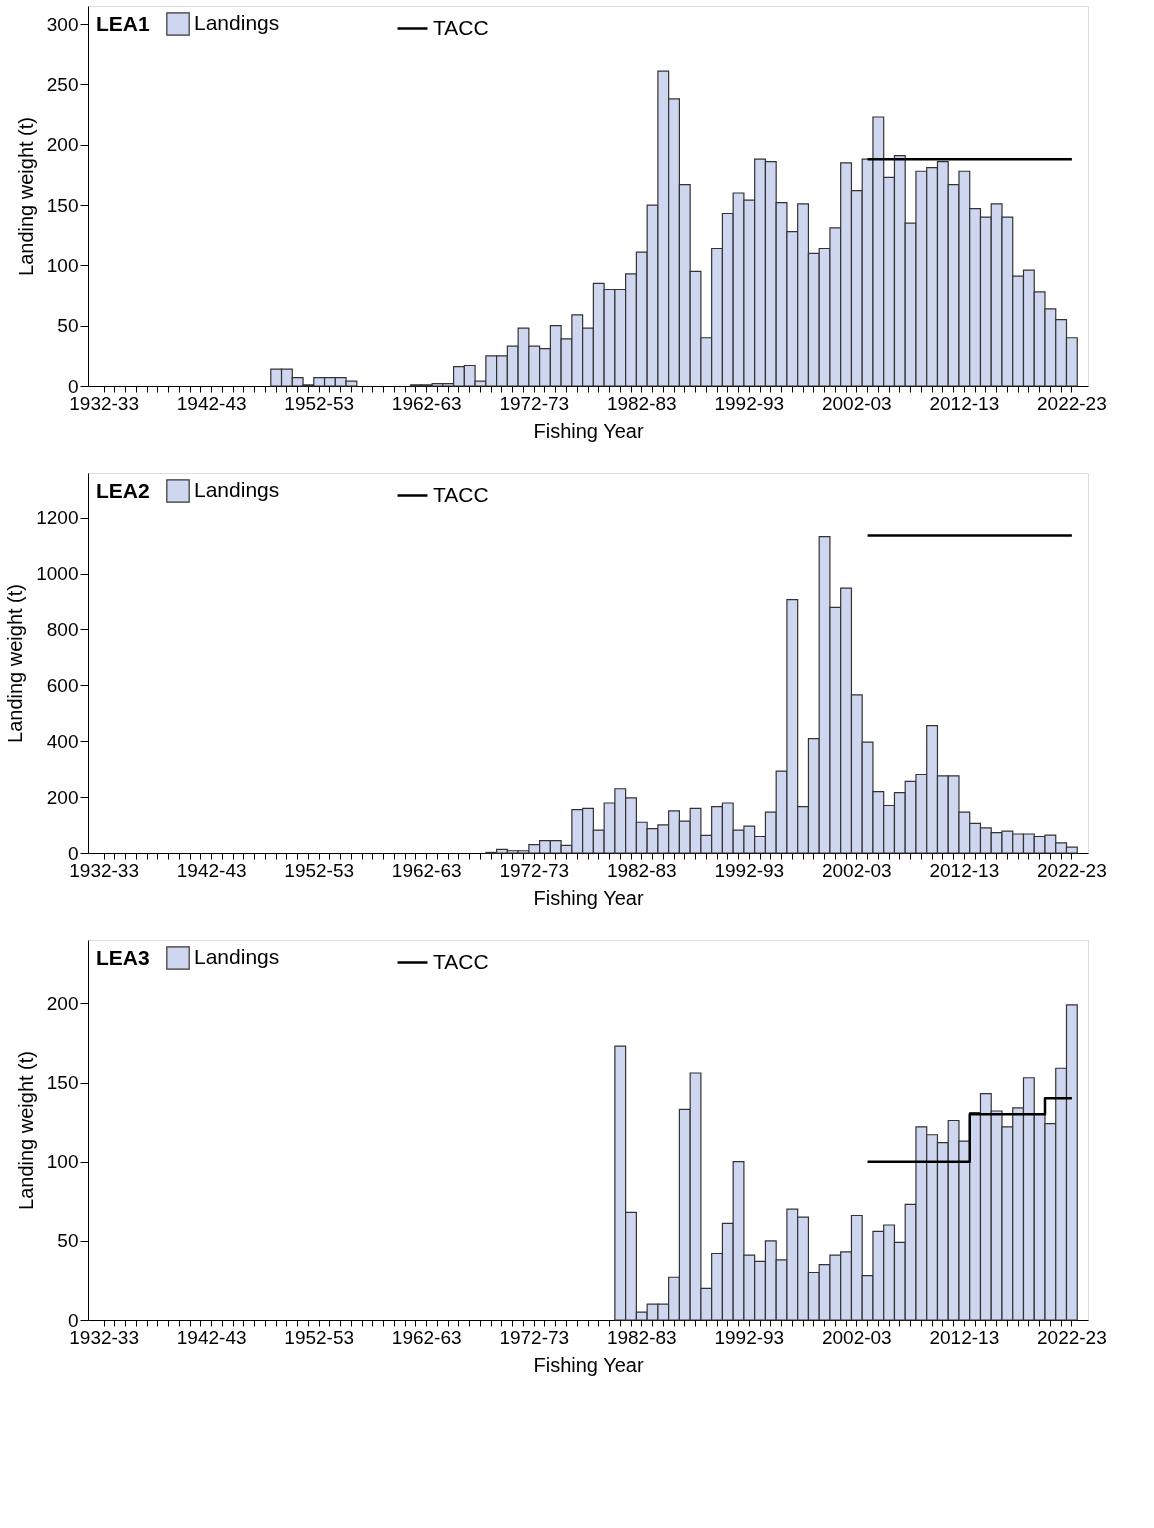 The height and width of the screenshot is (1528, 1154). I want to click on legend-title: LEA1, so click(123, 23).